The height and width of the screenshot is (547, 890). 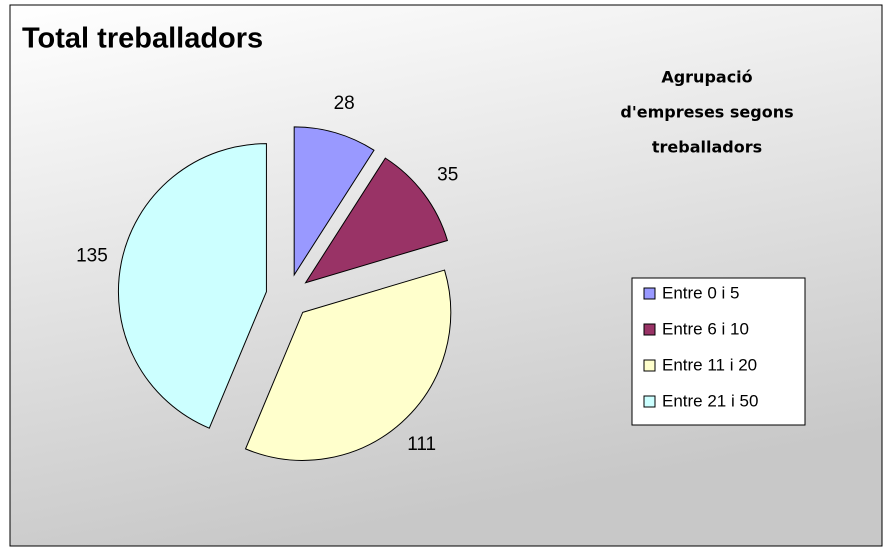 I want to click on legend-label: Entre 11 i 20, so click(x=709, y=364).